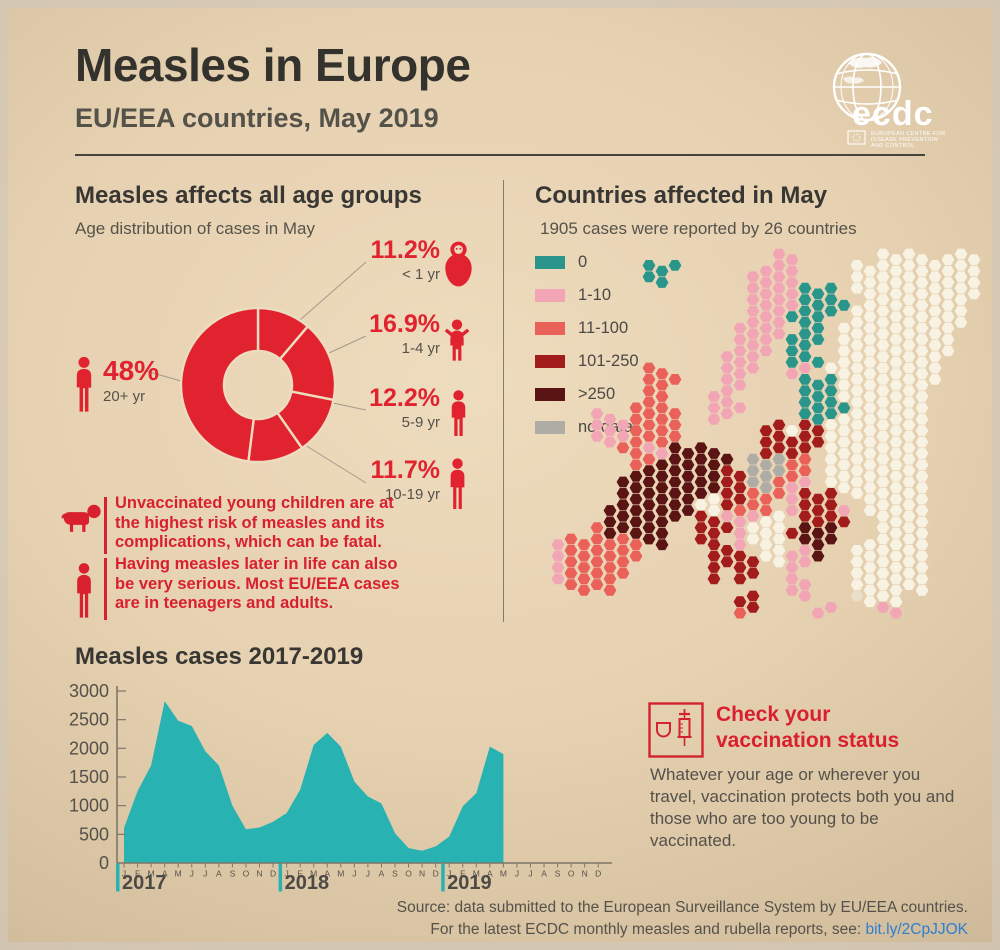  What do you see at coordinates (89, 691) in the screenshot?
I see `y-tick-label: 3000` at bounding box center [89, 691].